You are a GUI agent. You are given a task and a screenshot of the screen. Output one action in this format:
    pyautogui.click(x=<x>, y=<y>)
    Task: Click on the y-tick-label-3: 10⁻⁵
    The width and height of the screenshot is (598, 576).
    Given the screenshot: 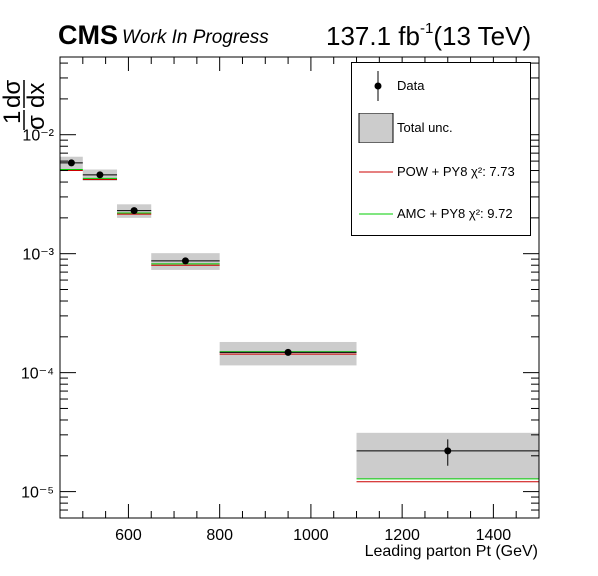 What is the action you would take?
    pyautogui.click(x=37, y=493)
    